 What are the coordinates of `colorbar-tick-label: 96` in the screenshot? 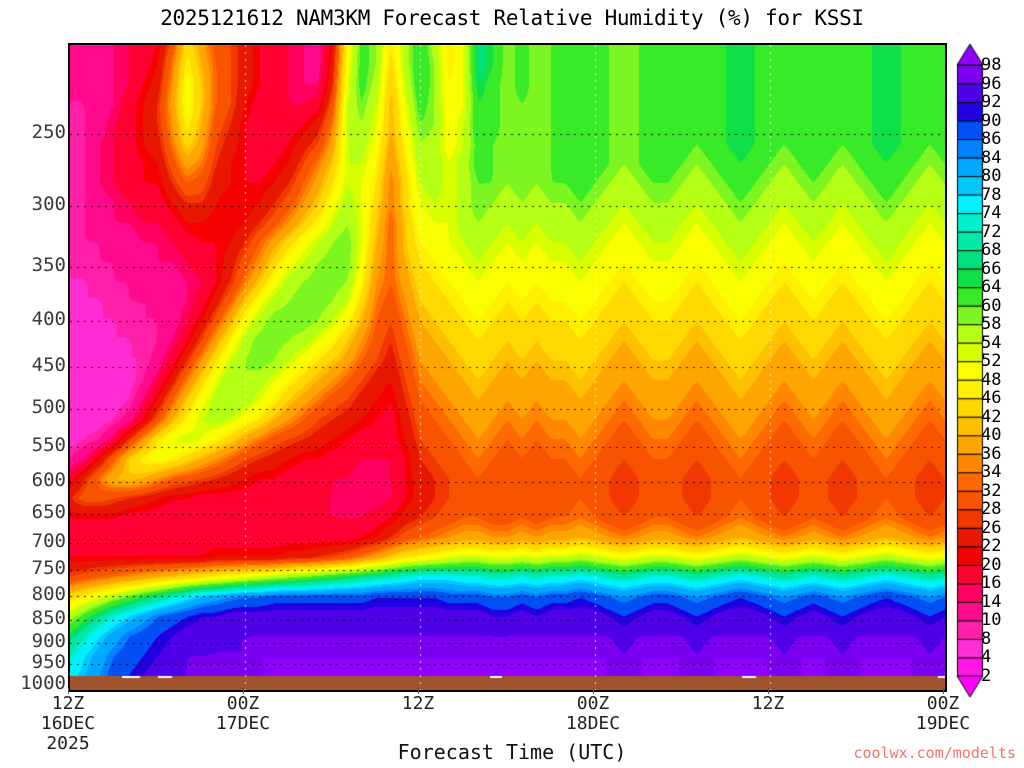 It's located at (991, 83).